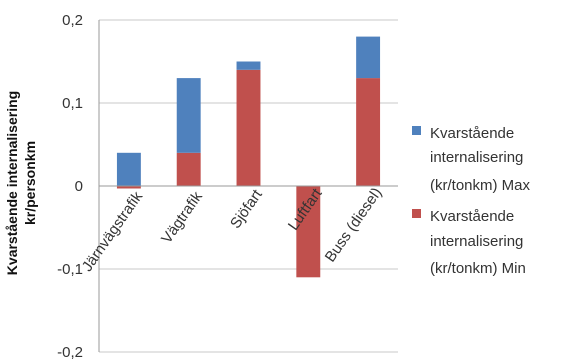 Image resolution: width=572 pixels, height=361 pixels. What do you see at coordinates (472, 133) in the screenshot?
I see `legend-max-line1: Kvarstående` at bounding box center [472, 133].